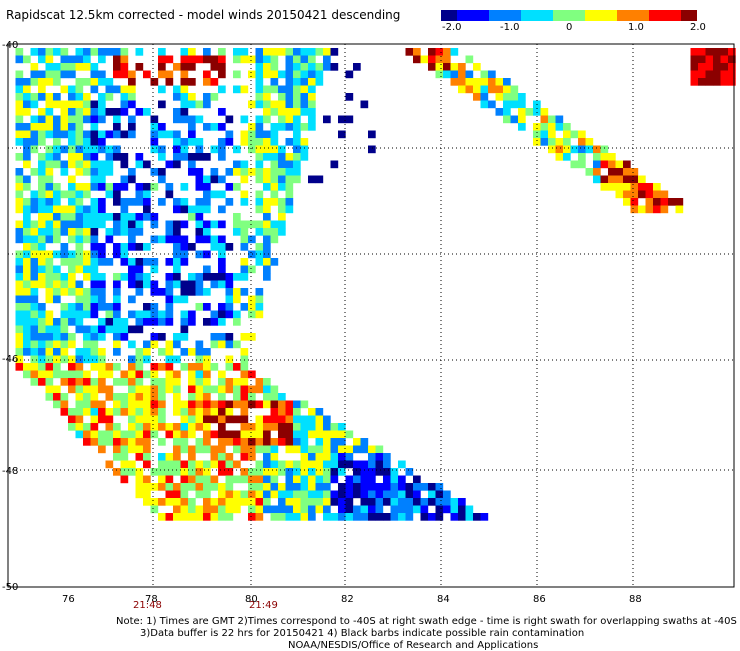 This screenshot has width=740, height=651. What do you see at coordinates (68, 599) in the screenshot?
I see `lon-tick-76: 76` at bounding box center [68, 599].